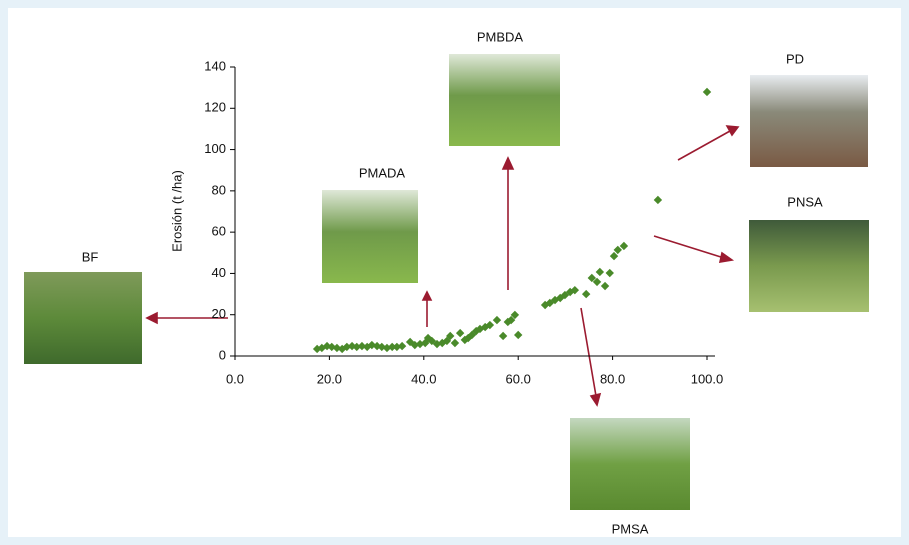 Image resolution: width=909 pixels, height=545 pixels. What do you see at coordinates (176, 211) in the screenshot?
I see `y-axis-label: Erosión (t /ha)` at bounding box center [176, 211].